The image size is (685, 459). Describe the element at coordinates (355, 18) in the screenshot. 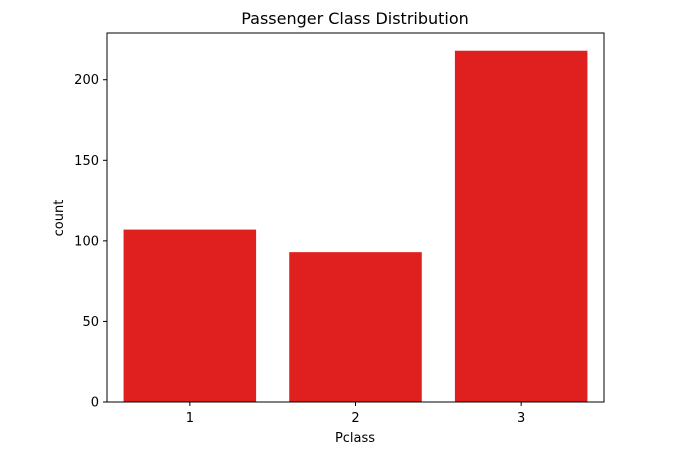

I see `chart-title: Passenger Class Distribution` at that location.